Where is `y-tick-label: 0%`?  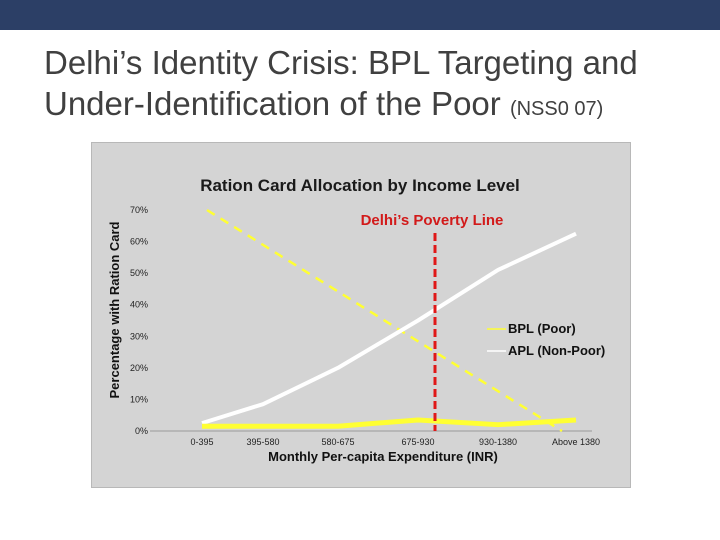 y-tick-label: 0% is located at coordinates (141, 431).